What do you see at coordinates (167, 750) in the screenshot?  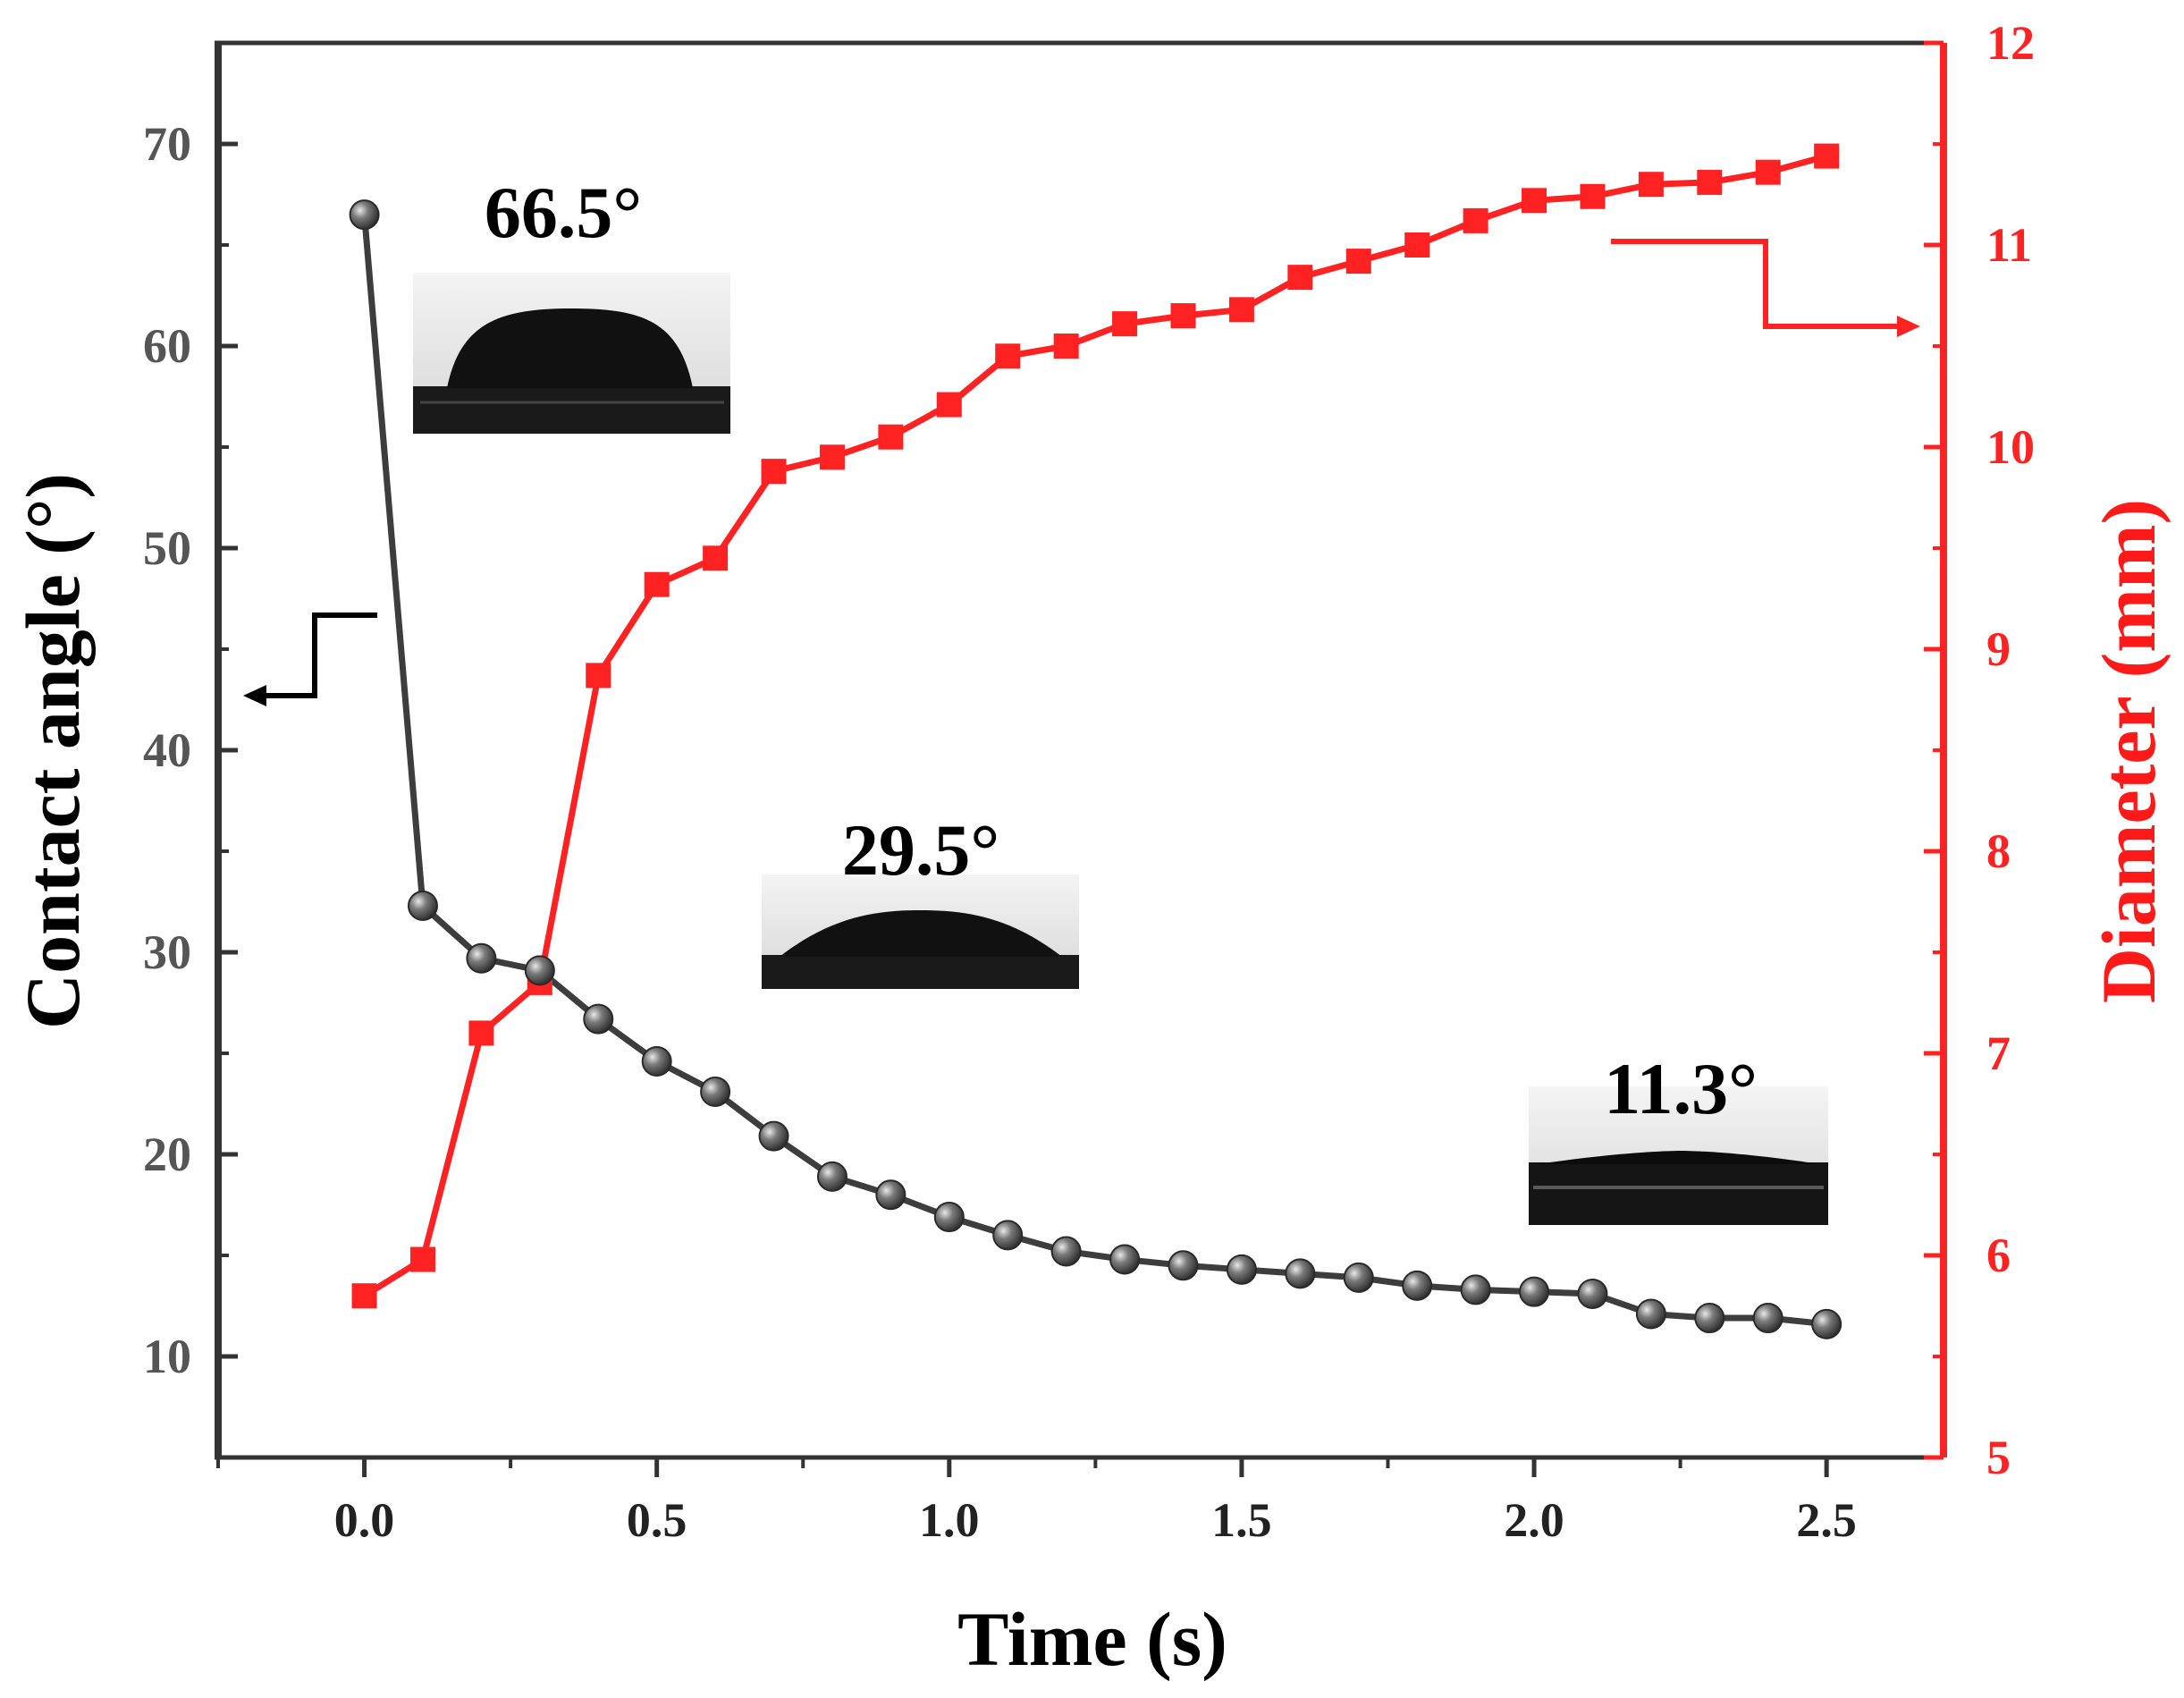 I see `y-left-tick-label: 40` at bounding box center [167, 750].